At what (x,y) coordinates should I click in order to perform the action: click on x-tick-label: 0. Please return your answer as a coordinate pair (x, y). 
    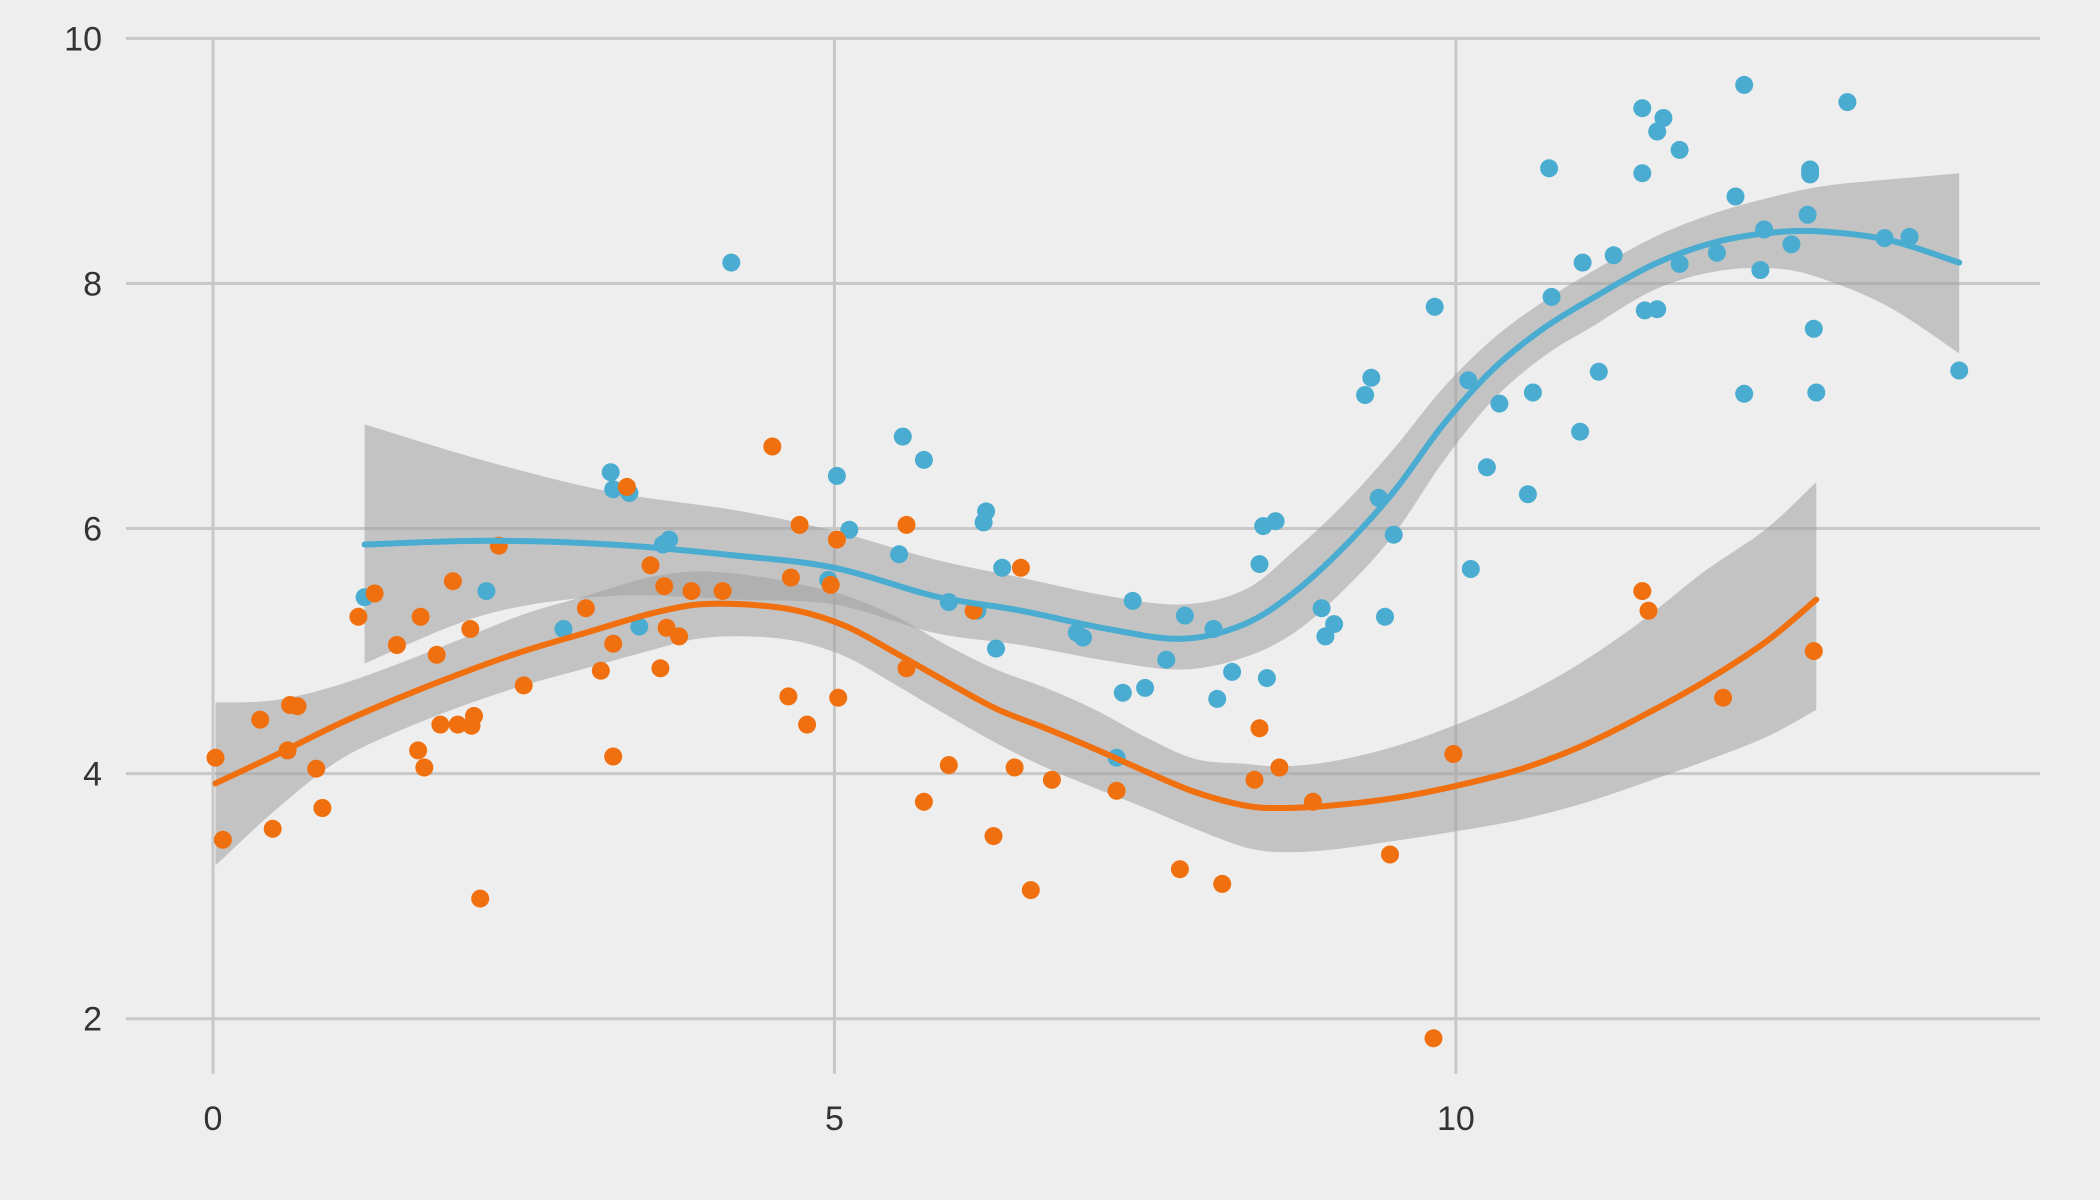
    Looking at the image, I should click on (213, 1119).